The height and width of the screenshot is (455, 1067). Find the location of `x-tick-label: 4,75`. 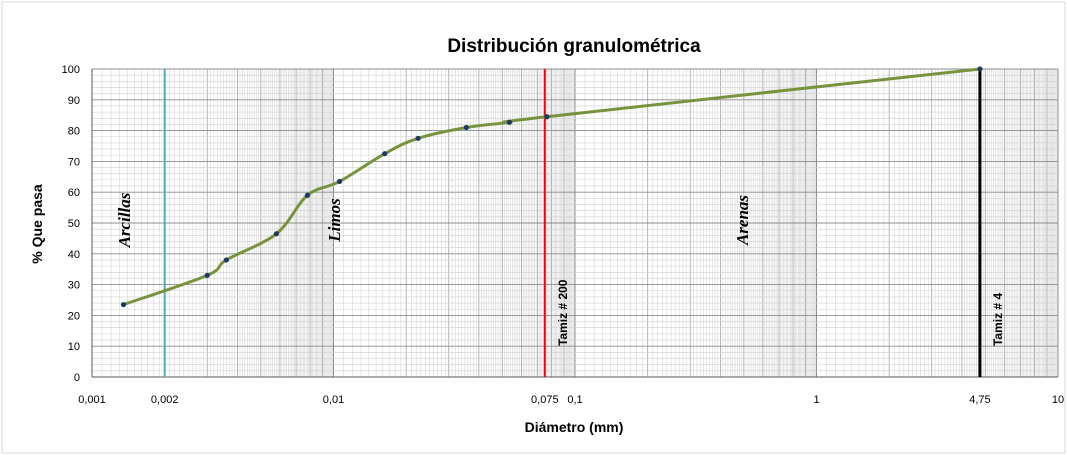

x-tick-label: 4,75 is located at coordinates (979, 400).